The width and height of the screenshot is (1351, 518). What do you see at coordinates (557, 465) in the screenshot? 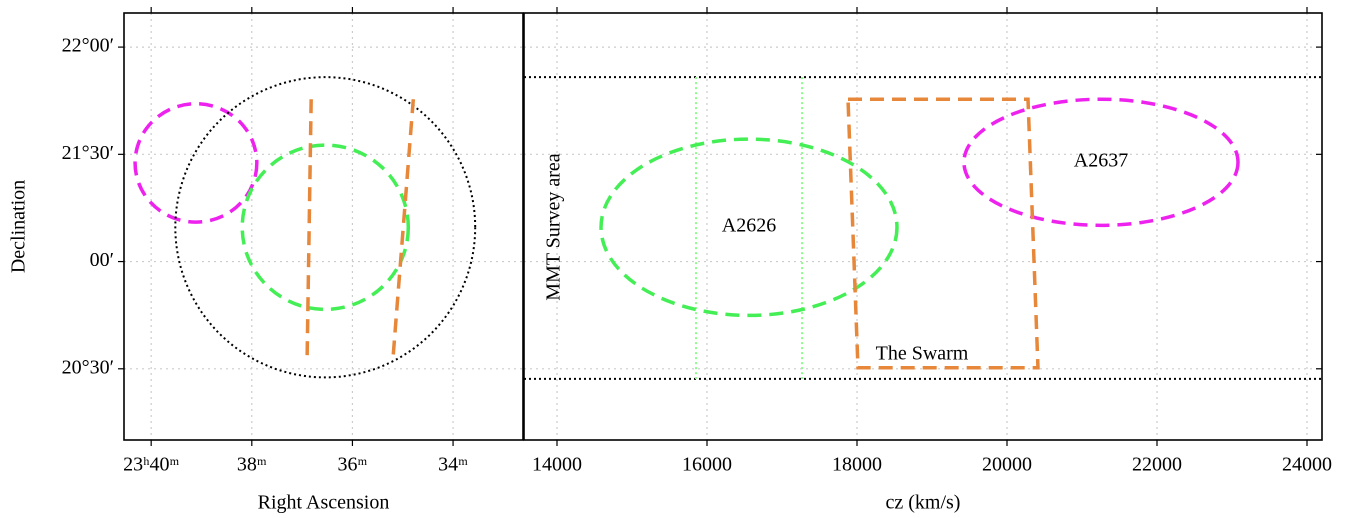
I see `x-tick-label: 14000` at bounding box center [557, 465].